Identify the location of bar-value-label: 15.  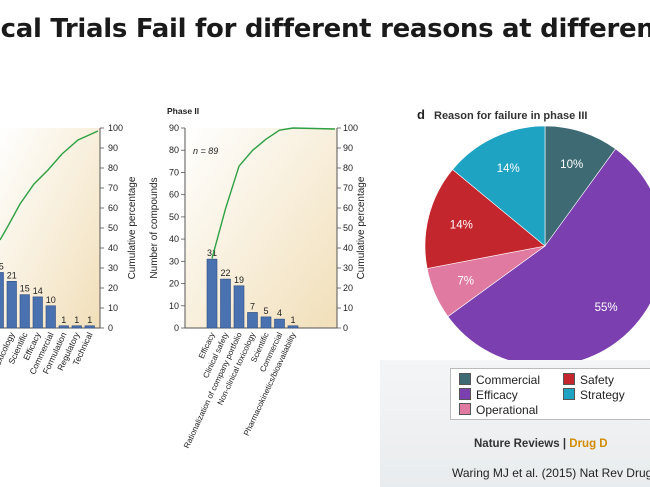
(25, 289).